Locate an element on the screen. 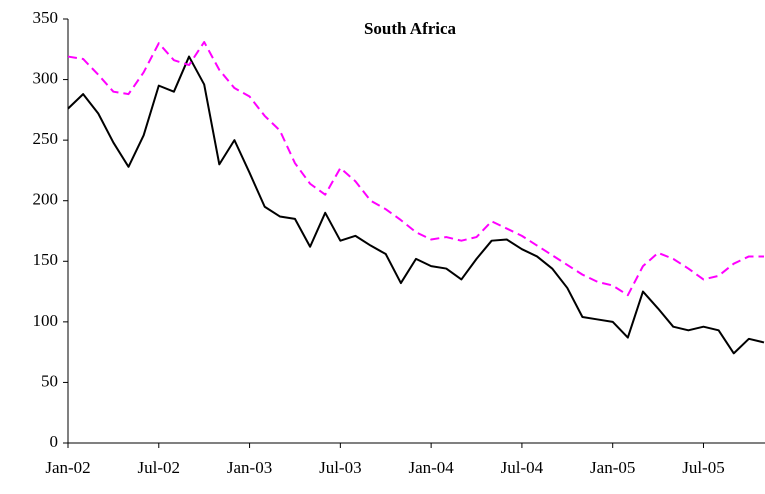 The image size is (765, 494). y-tick-label: 50 is located at coordinates (49, 380).